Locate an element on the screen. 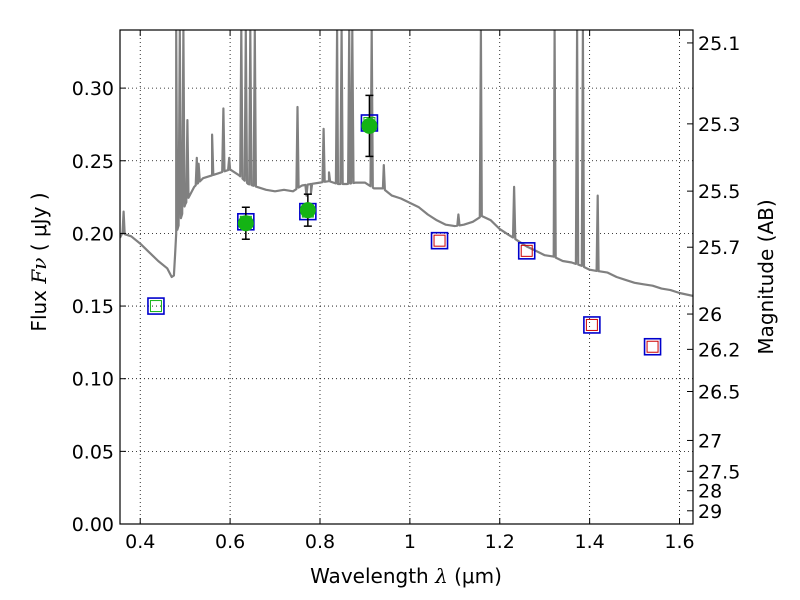  y-tick-label: 0.20 is located at coordinates (93, 234).